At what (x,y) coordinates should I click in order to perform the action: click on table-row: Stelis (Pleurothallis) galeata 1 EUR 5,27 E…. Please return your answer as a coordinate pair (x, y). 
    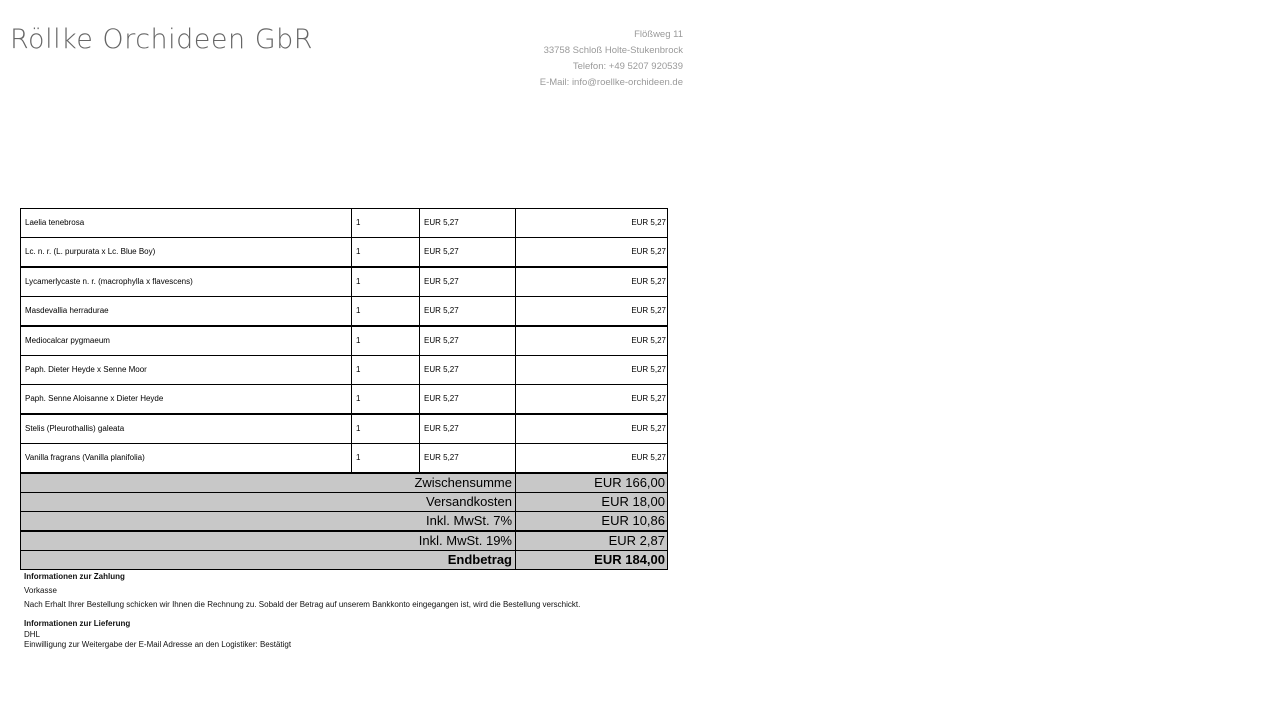
    Looking at the image, I should click on (344, 428).